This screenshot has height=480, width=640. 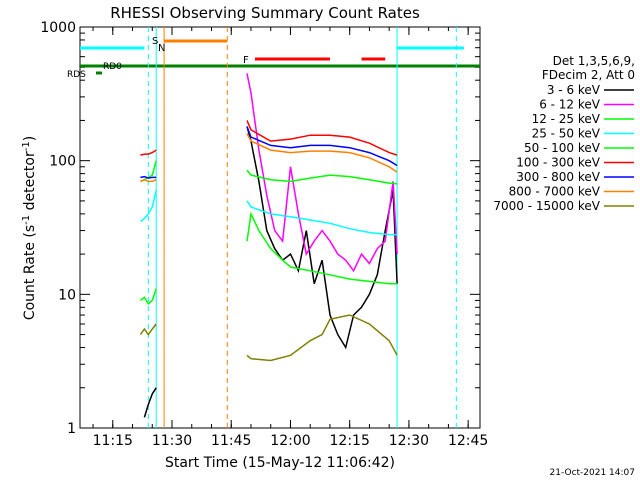 What do you see at coordinates (246, 60) in the screenshot?
I see `flare-flag-label: F` at bounding box center [246, 60].